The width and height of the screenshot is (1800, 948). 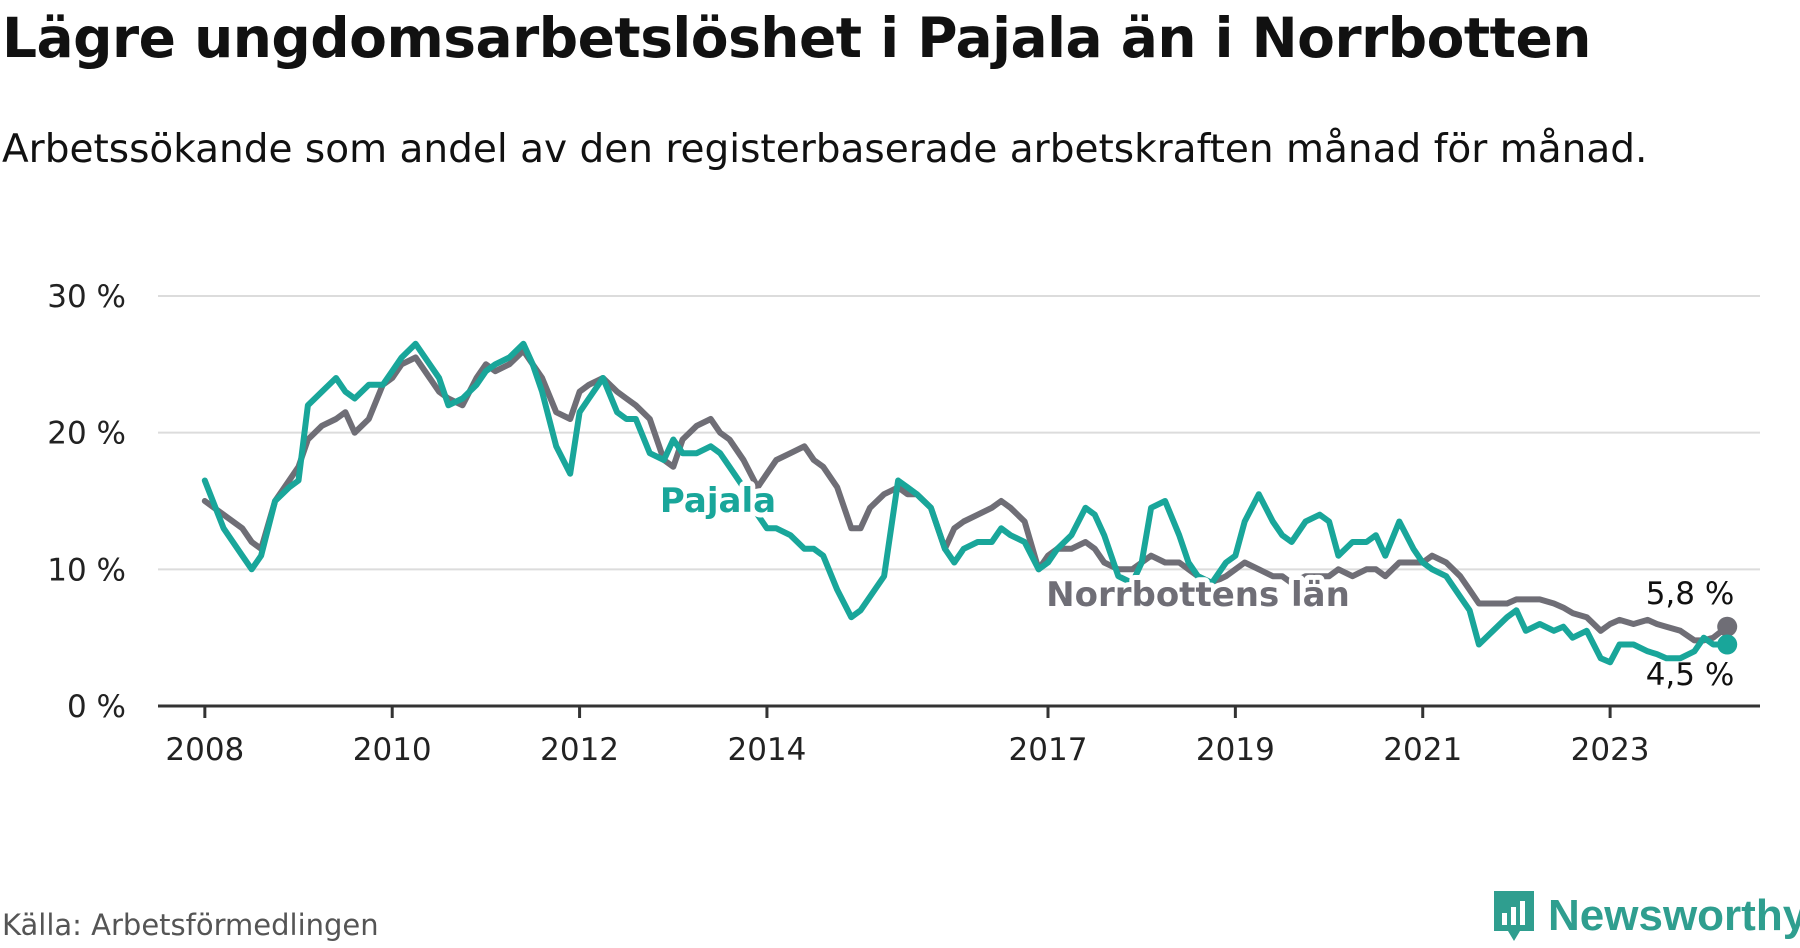 I want to click on pajala-end-point, so click(x=1727, y=644).